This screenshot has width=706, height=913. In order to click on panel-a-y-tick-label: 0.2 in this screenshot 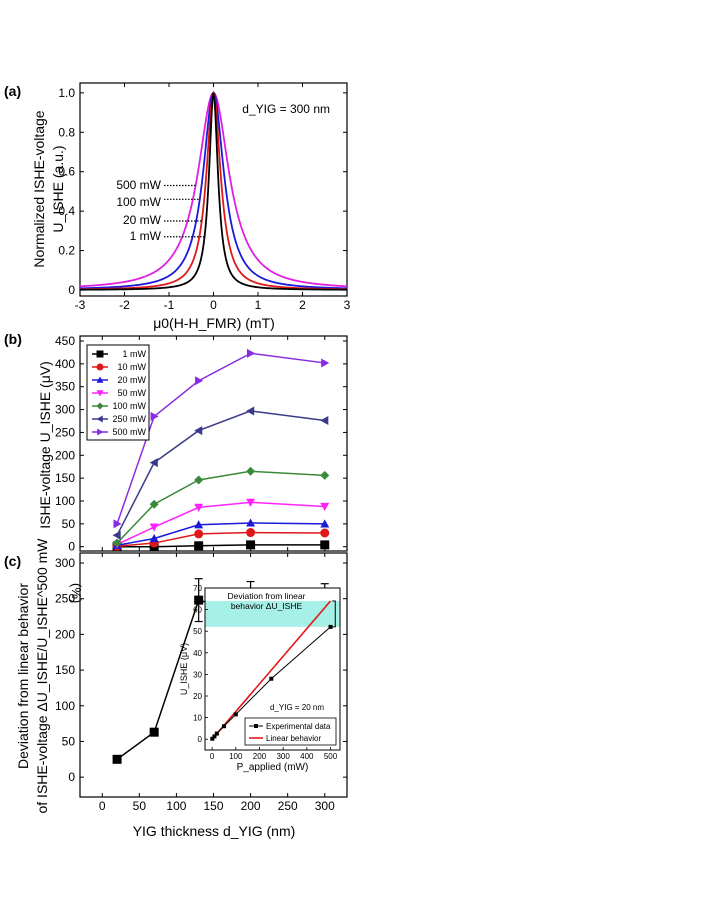, I will do `click(66, 251)`.